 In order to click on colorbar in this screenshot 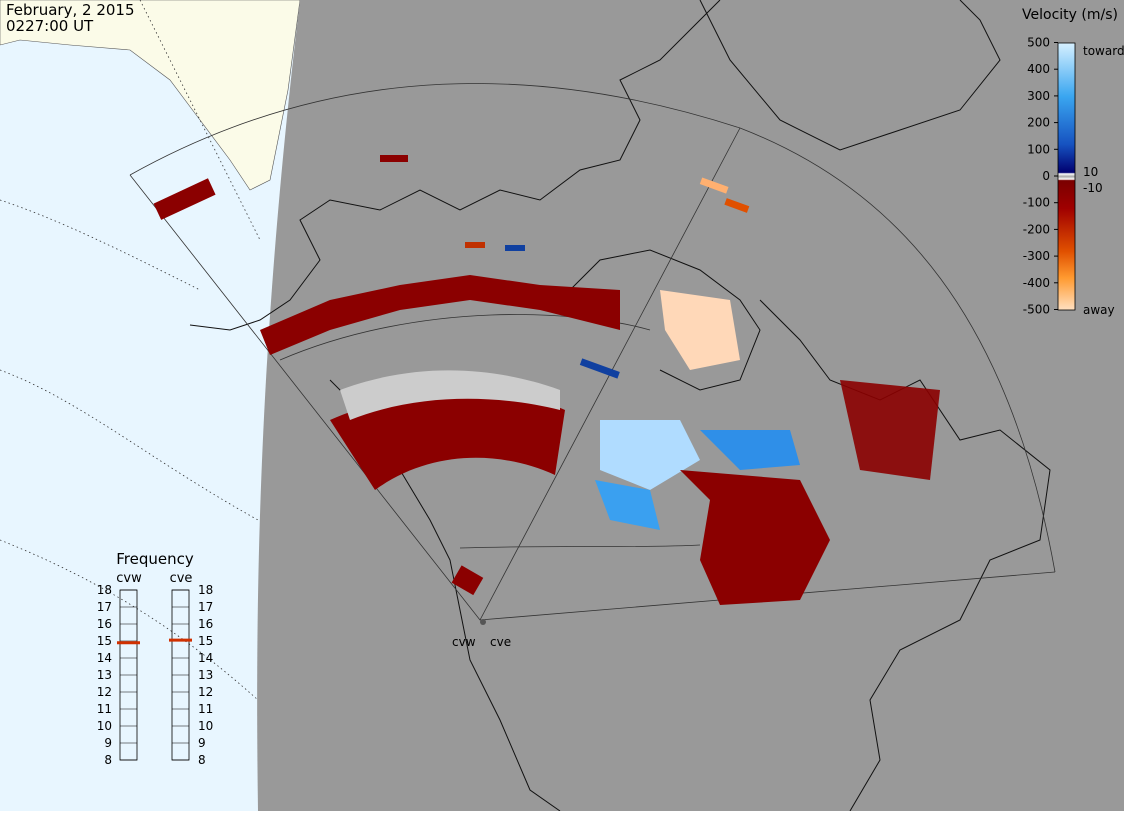, I will do `click(1066, 176)`.